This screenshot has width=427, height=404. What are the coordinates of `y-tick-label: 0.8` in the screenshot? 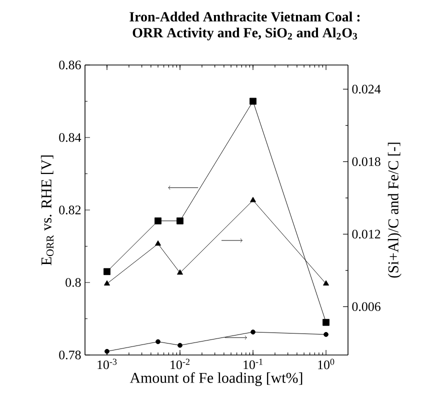 It's located at (73, 282).